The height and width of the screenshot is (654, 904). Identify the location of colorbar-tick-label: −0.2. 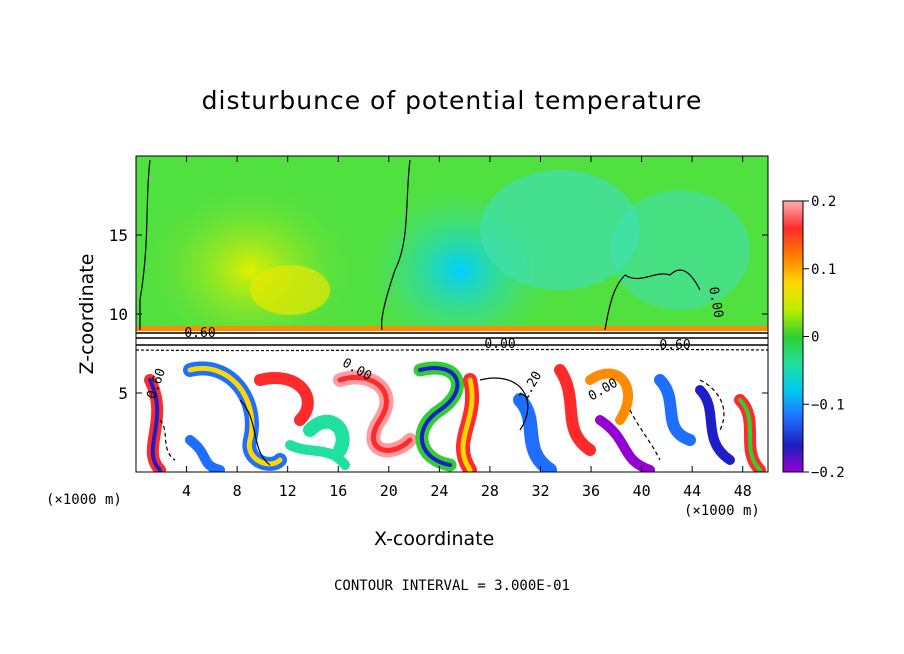
(828, 473).